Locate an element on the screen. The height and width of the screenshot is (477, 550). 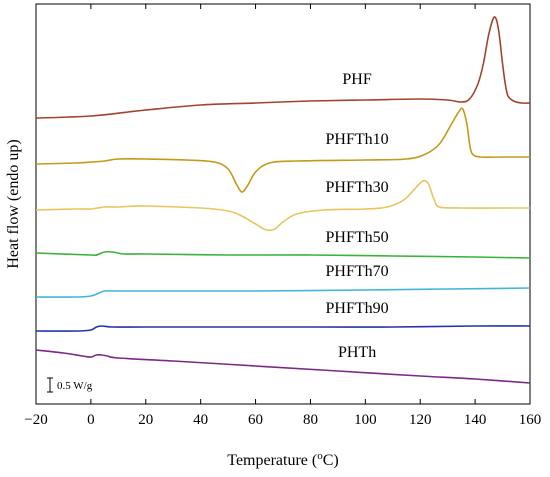
x-tick-label: 20 is located at coordinates (145, 420).